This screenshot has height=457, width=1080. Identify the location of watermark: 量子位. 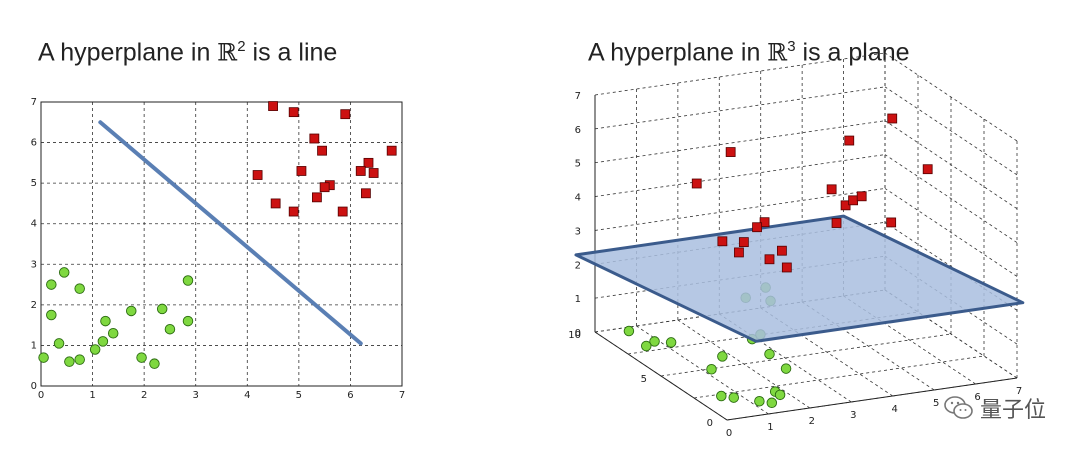
(995, 408).